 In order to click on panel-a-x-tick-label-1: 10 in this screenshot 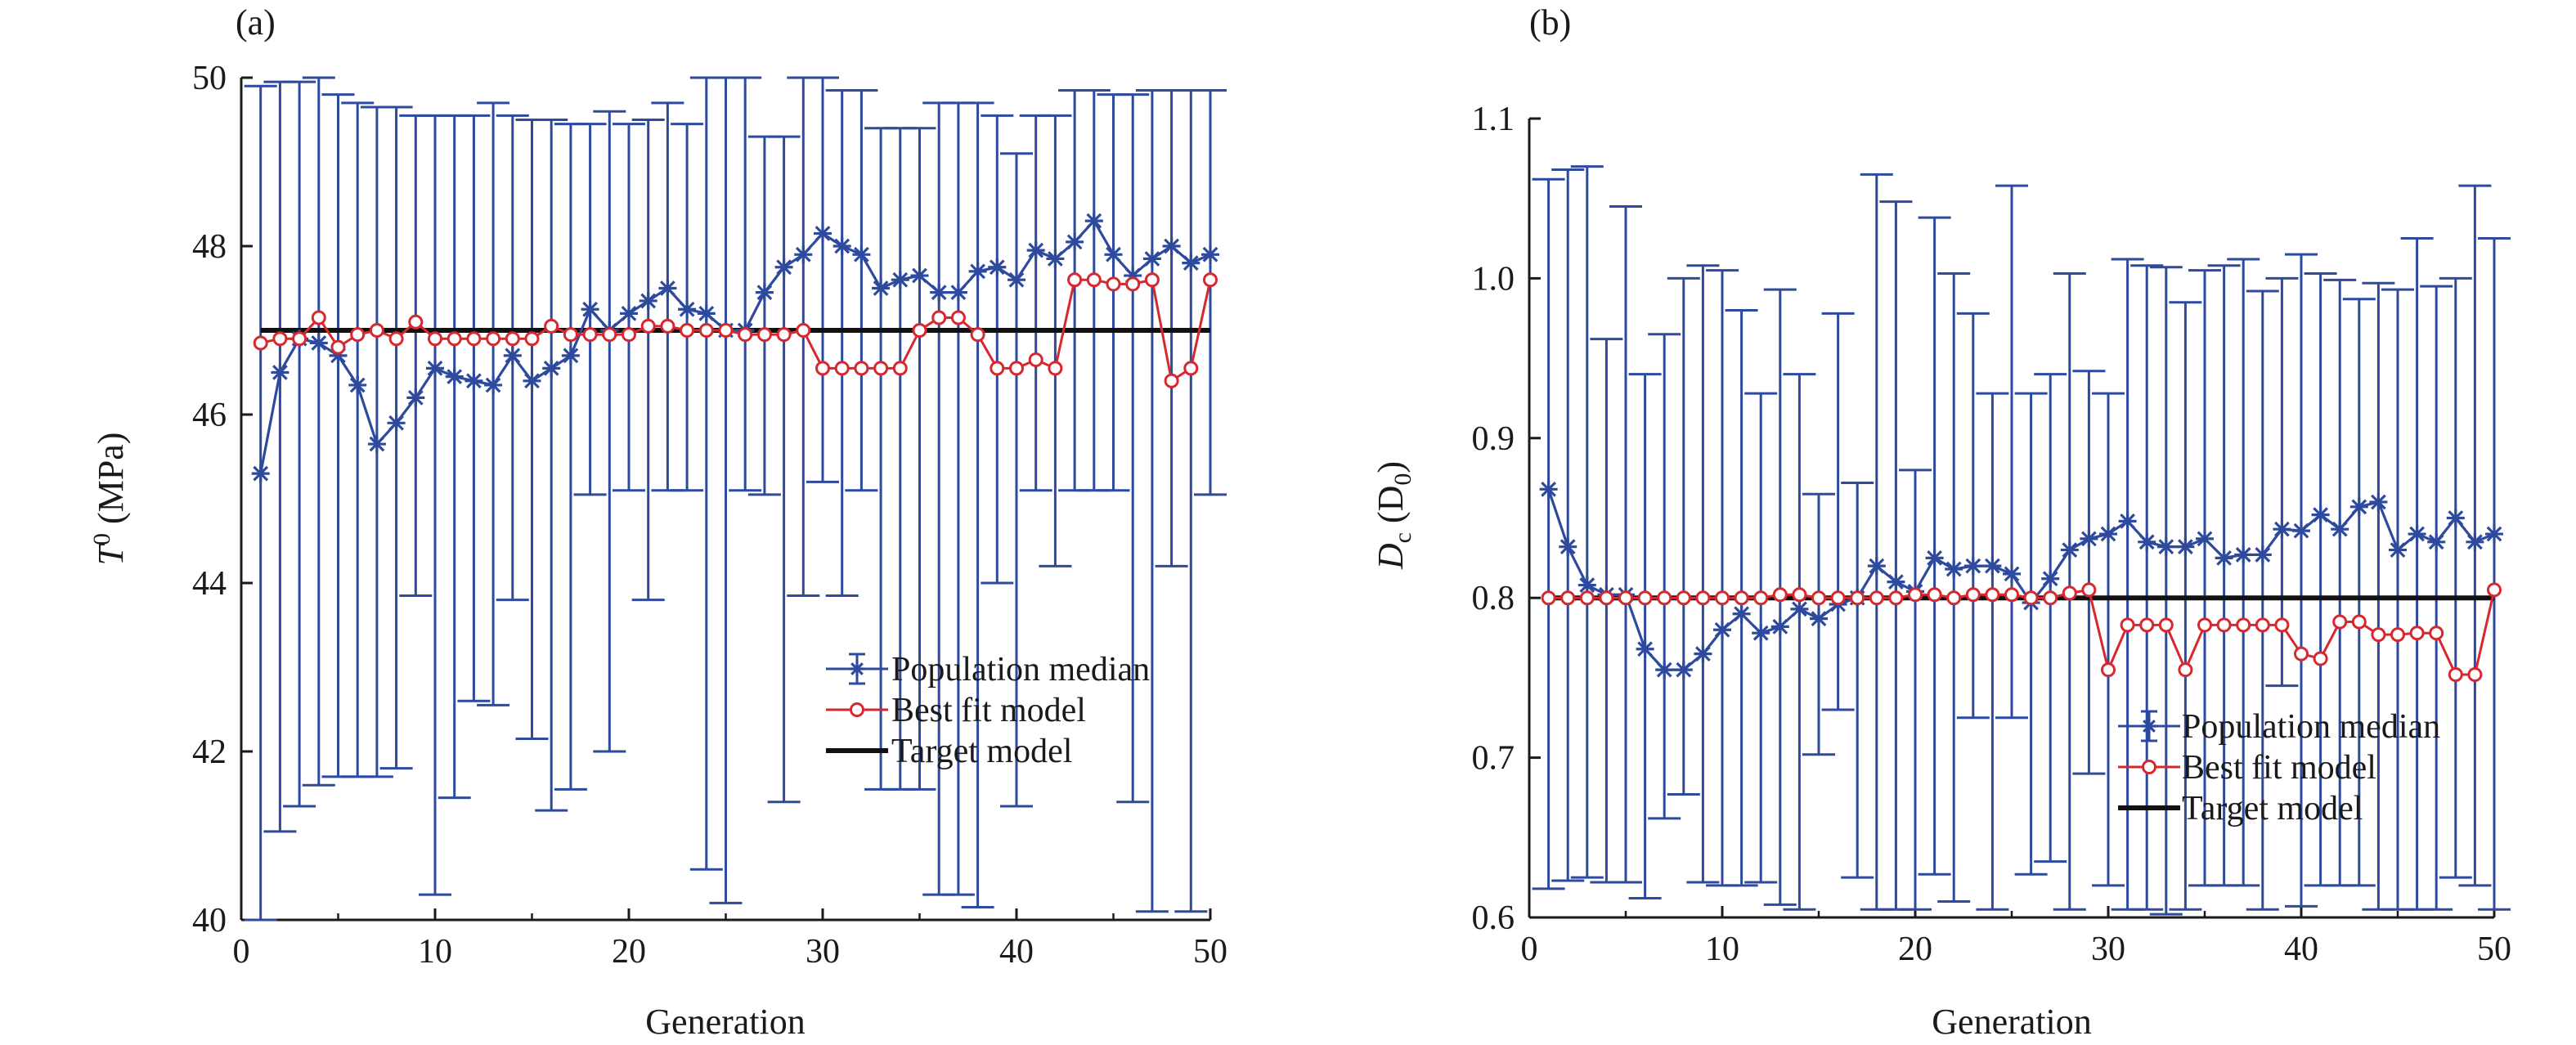, I will do `click(435, 952)`.